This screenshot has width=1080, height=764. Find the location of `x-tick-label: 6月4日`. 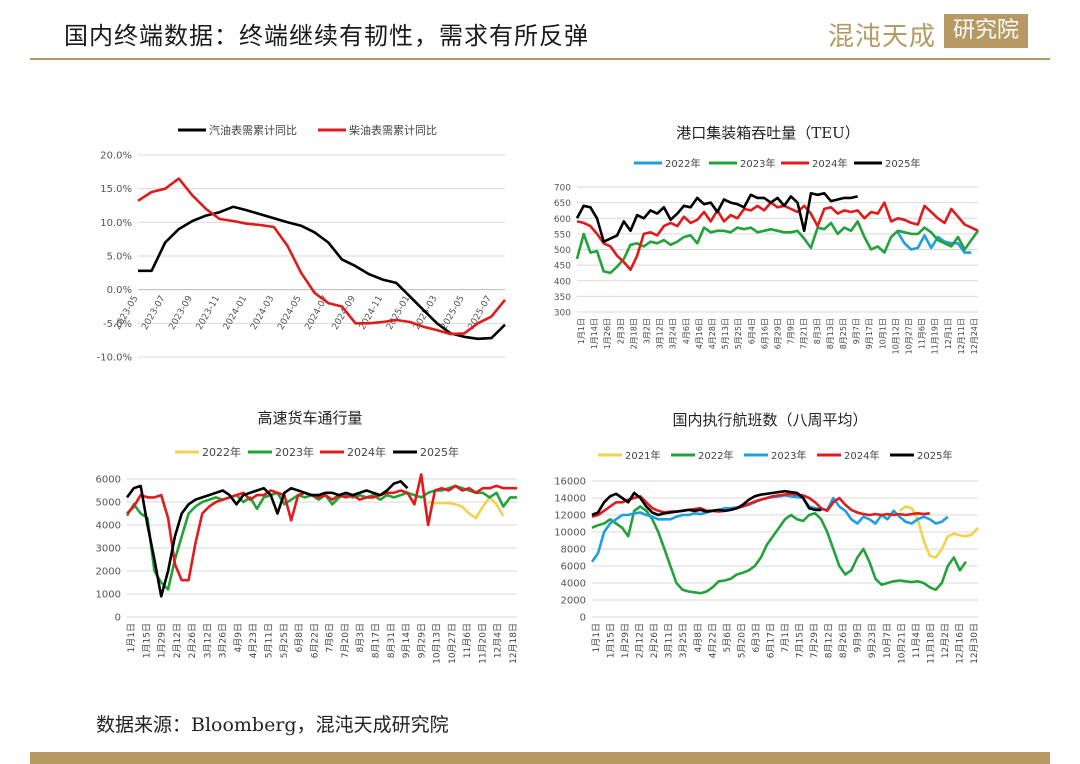

x-tick-label: 6月4日 is located at coordinates (751, 331).